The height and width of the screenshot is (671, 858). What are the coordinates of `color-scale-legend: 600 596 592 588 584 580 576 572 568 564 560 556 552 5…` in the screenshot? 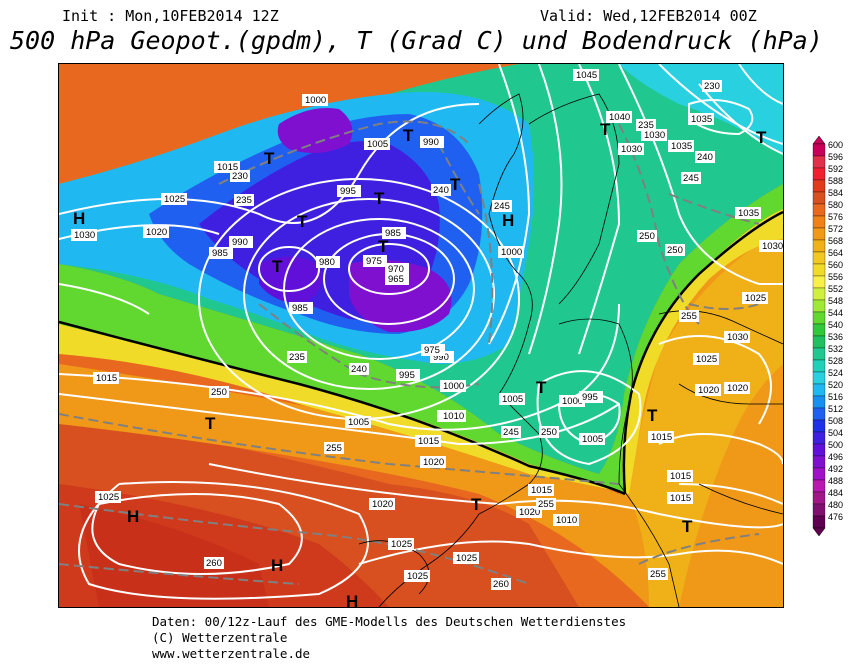 It's located at (833, 336).